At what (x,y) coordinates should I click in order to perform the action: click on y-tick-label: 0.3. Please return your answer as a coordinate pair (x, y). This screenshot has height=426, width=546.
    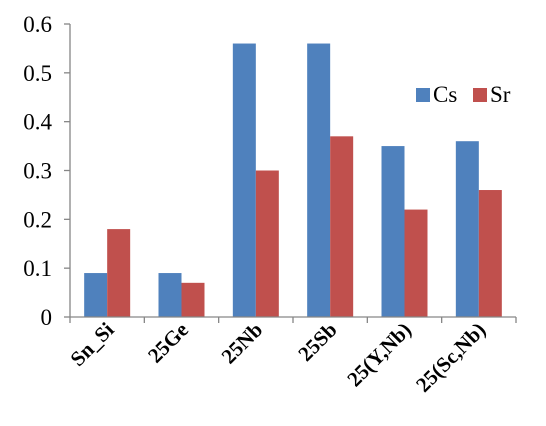
    Looking at the image, I should click on (37, 171).